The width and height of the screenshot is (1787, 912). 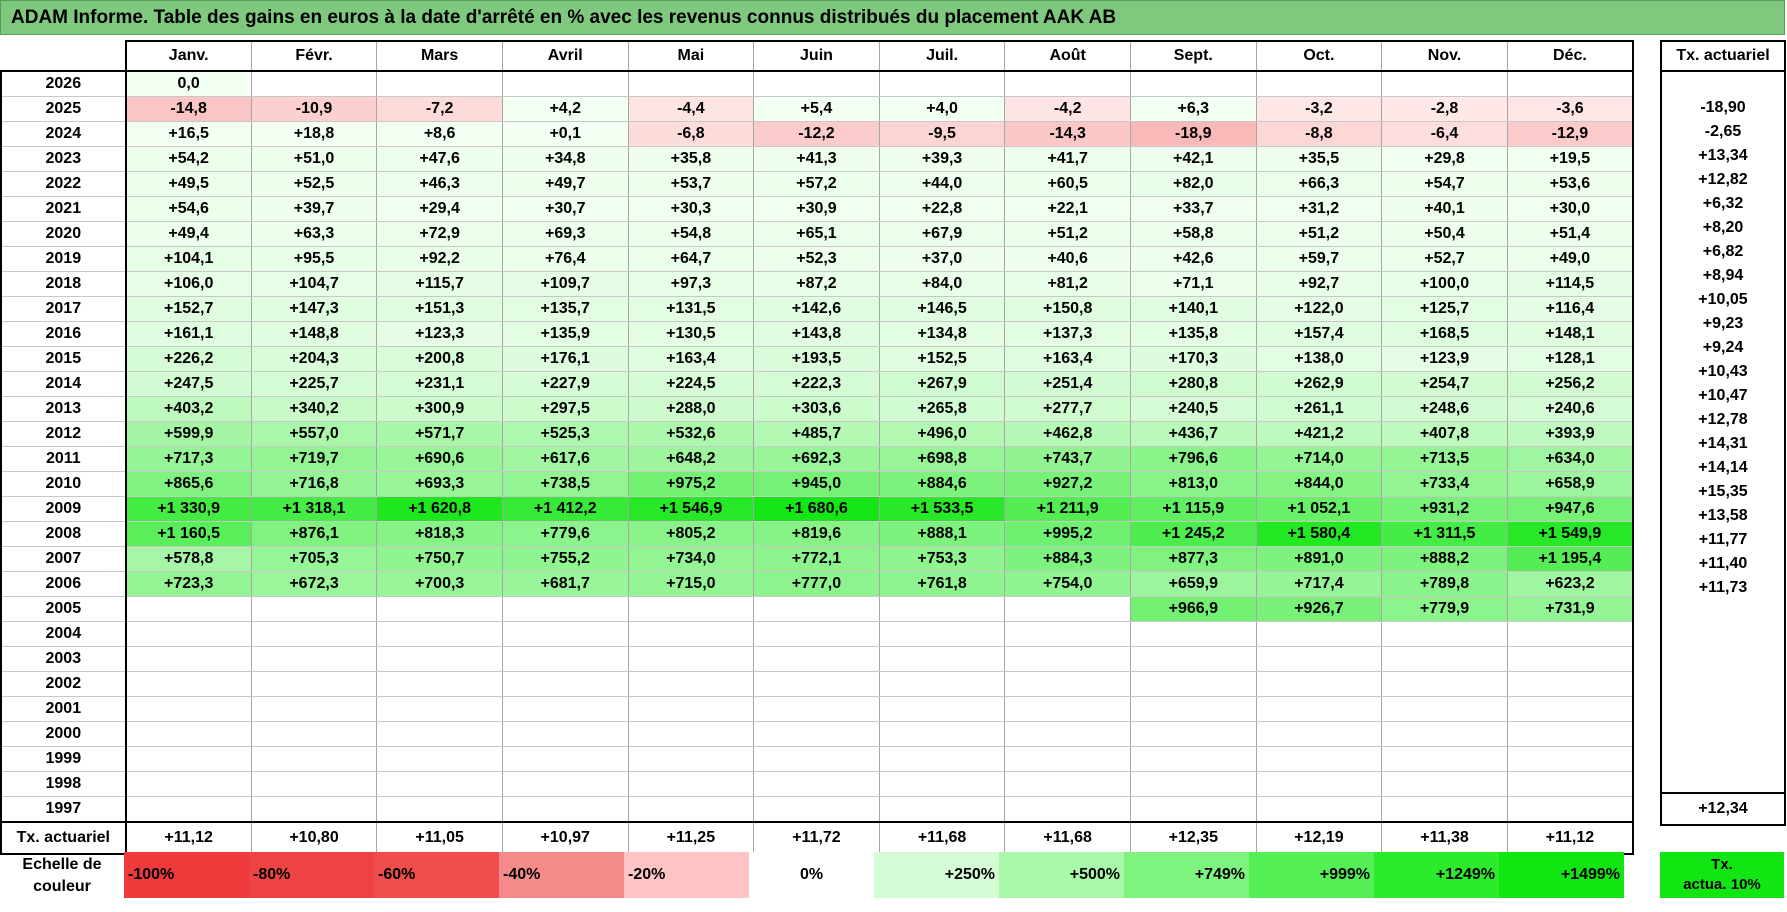 I want to click on gain-cell: +393,9, so click(x=1570, y=434).